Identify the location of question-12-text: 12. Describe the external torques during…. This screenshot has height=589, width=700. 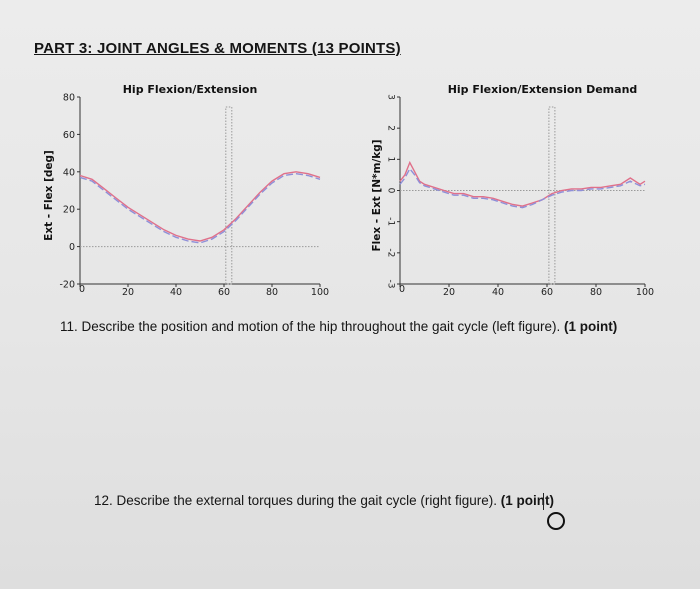
(297, 500).